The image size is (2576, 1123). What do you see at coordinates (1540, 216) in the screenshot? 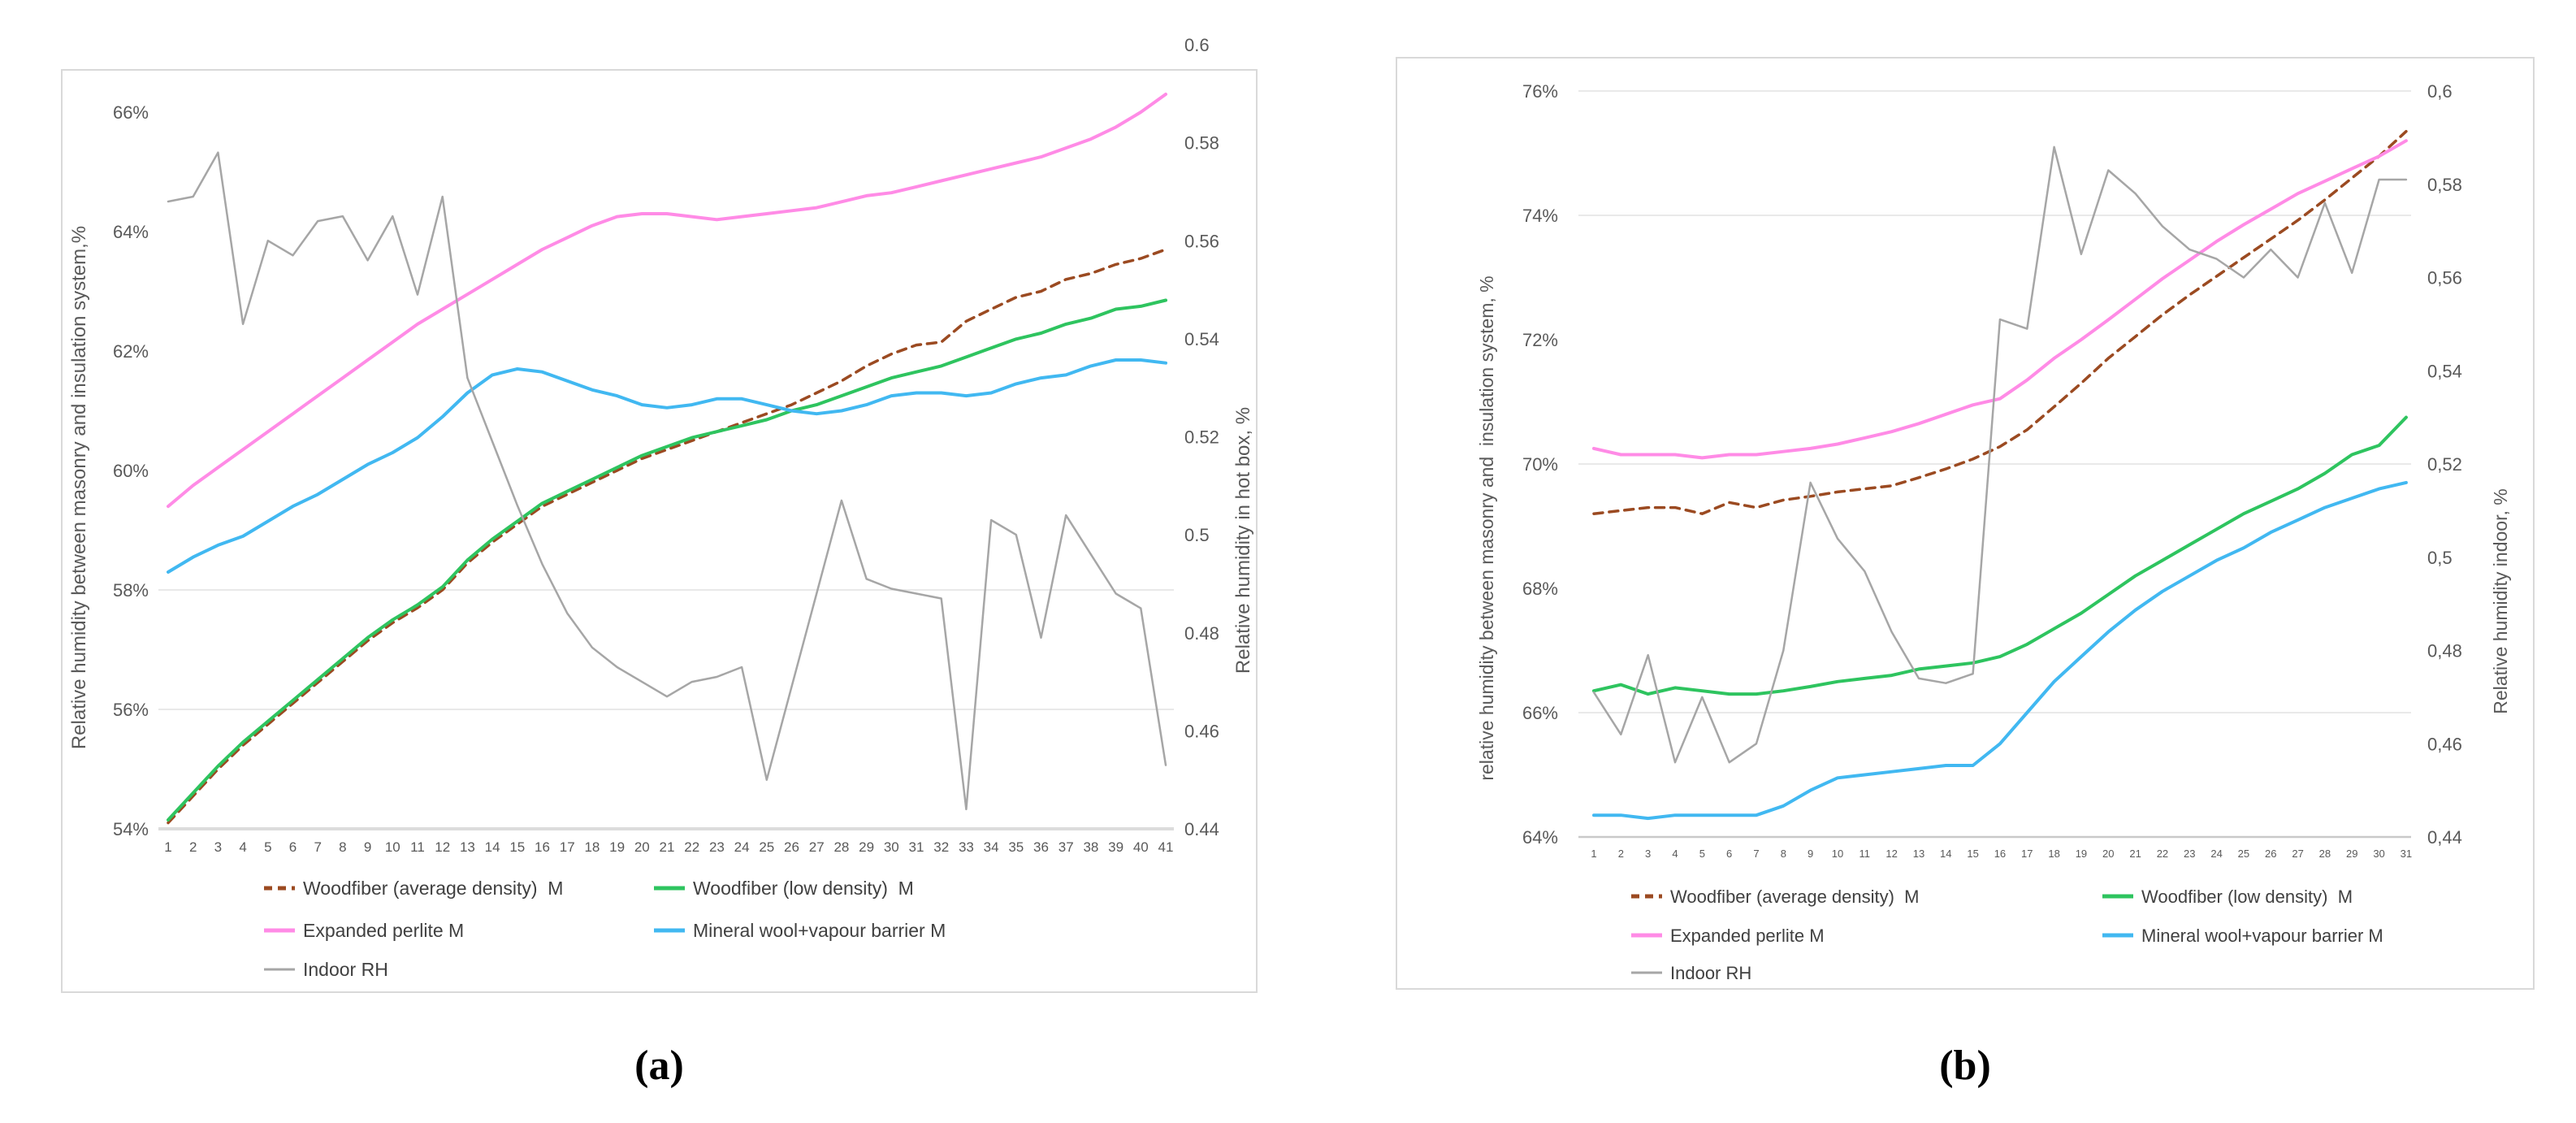
I see `left-axis-tick-label: 74%` at bounding box center [1540, 216].